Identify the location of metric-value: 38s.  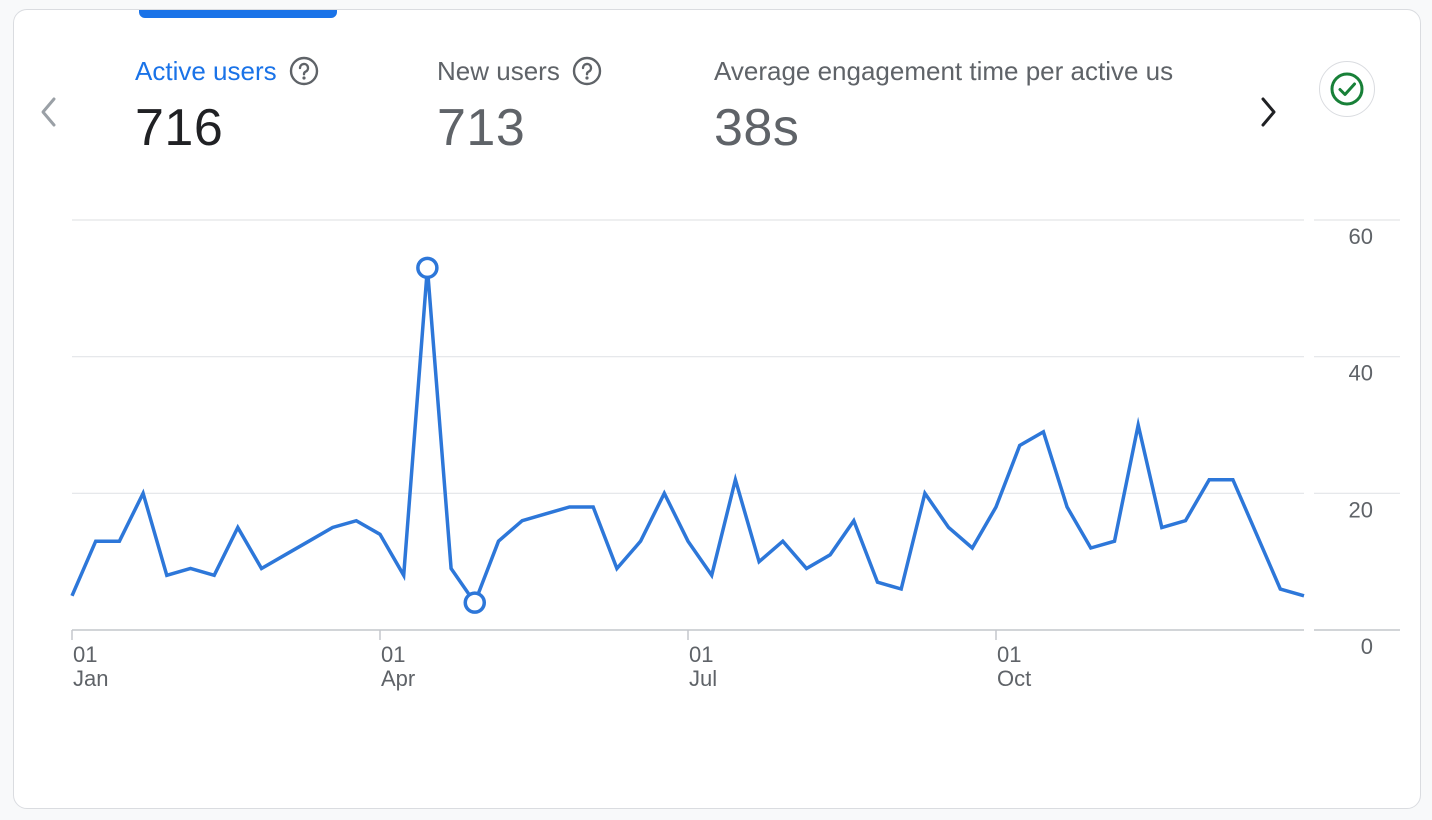
(757, 126).